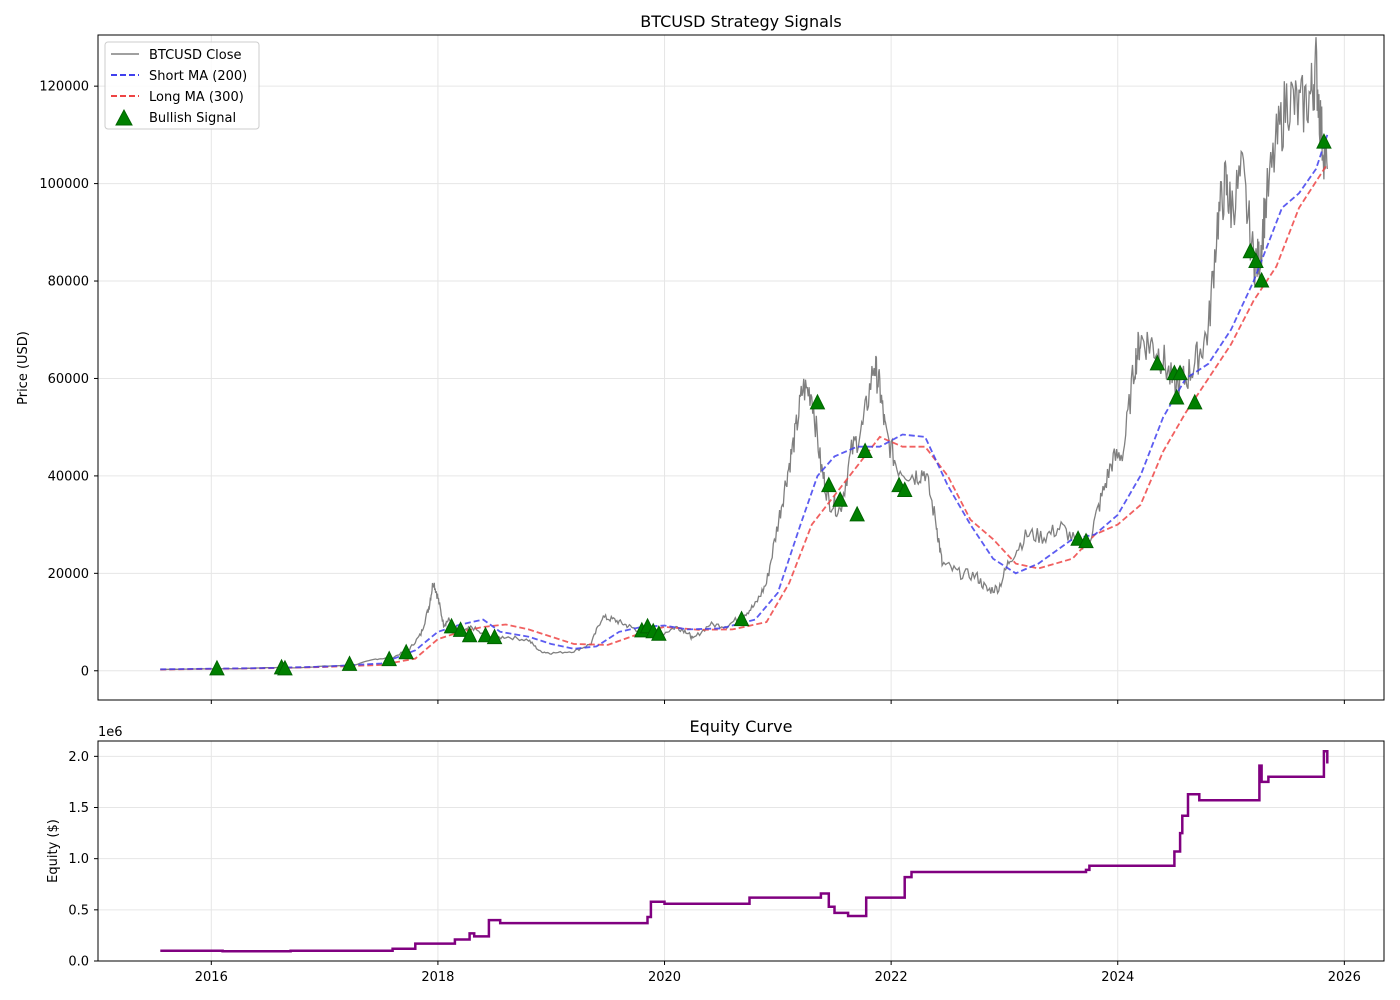 The height and width of the screenshot is (1000, 1400). I want to click on equity-chart-y-ticks: 0.0 0.5 1.0 1.5 2.0, so click(83, 860).